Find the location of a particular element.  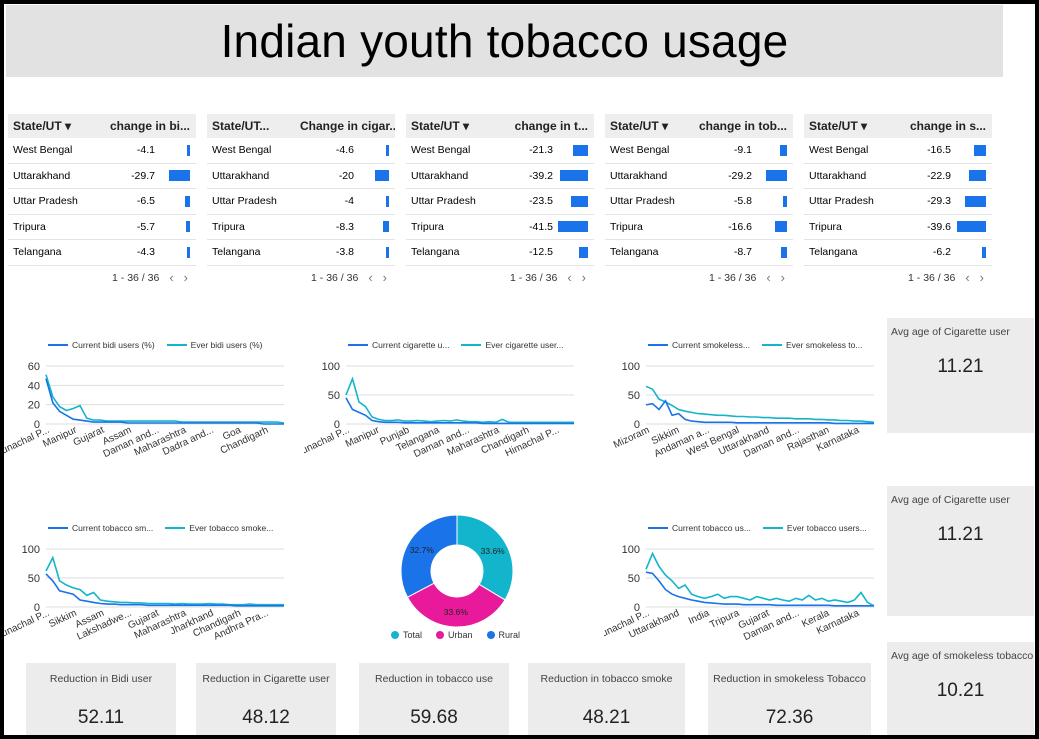

table-row: Uttar Pradesh -6.5 is located at coordinates (102, 202).